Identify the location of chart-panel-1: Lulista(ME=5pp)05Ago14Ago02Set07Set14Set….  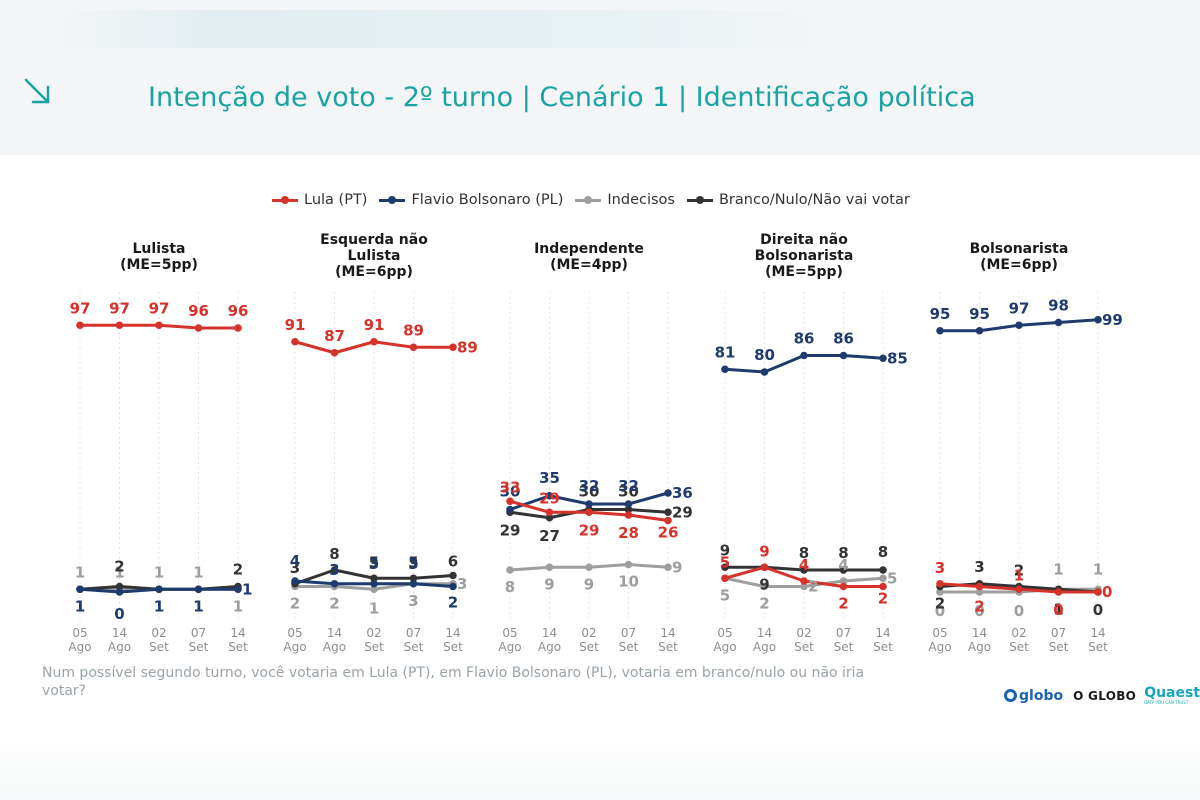
(160, 447).